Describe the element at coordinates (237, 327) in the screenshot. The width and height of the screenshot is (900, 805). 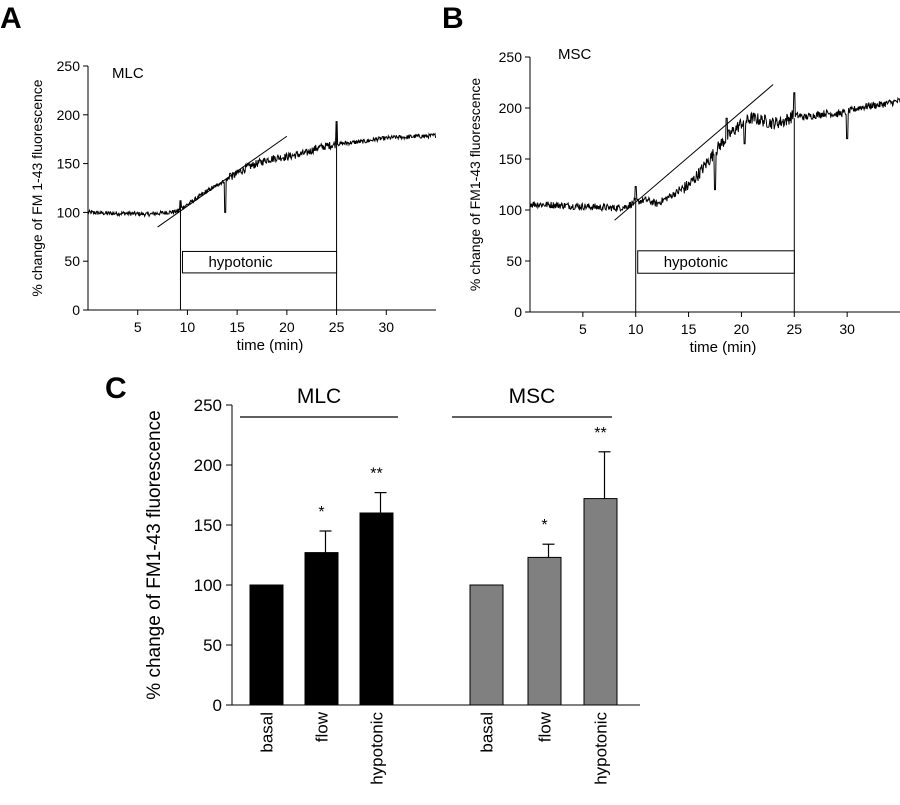
I see `panel-a-x-tick-label: 15` at that location.